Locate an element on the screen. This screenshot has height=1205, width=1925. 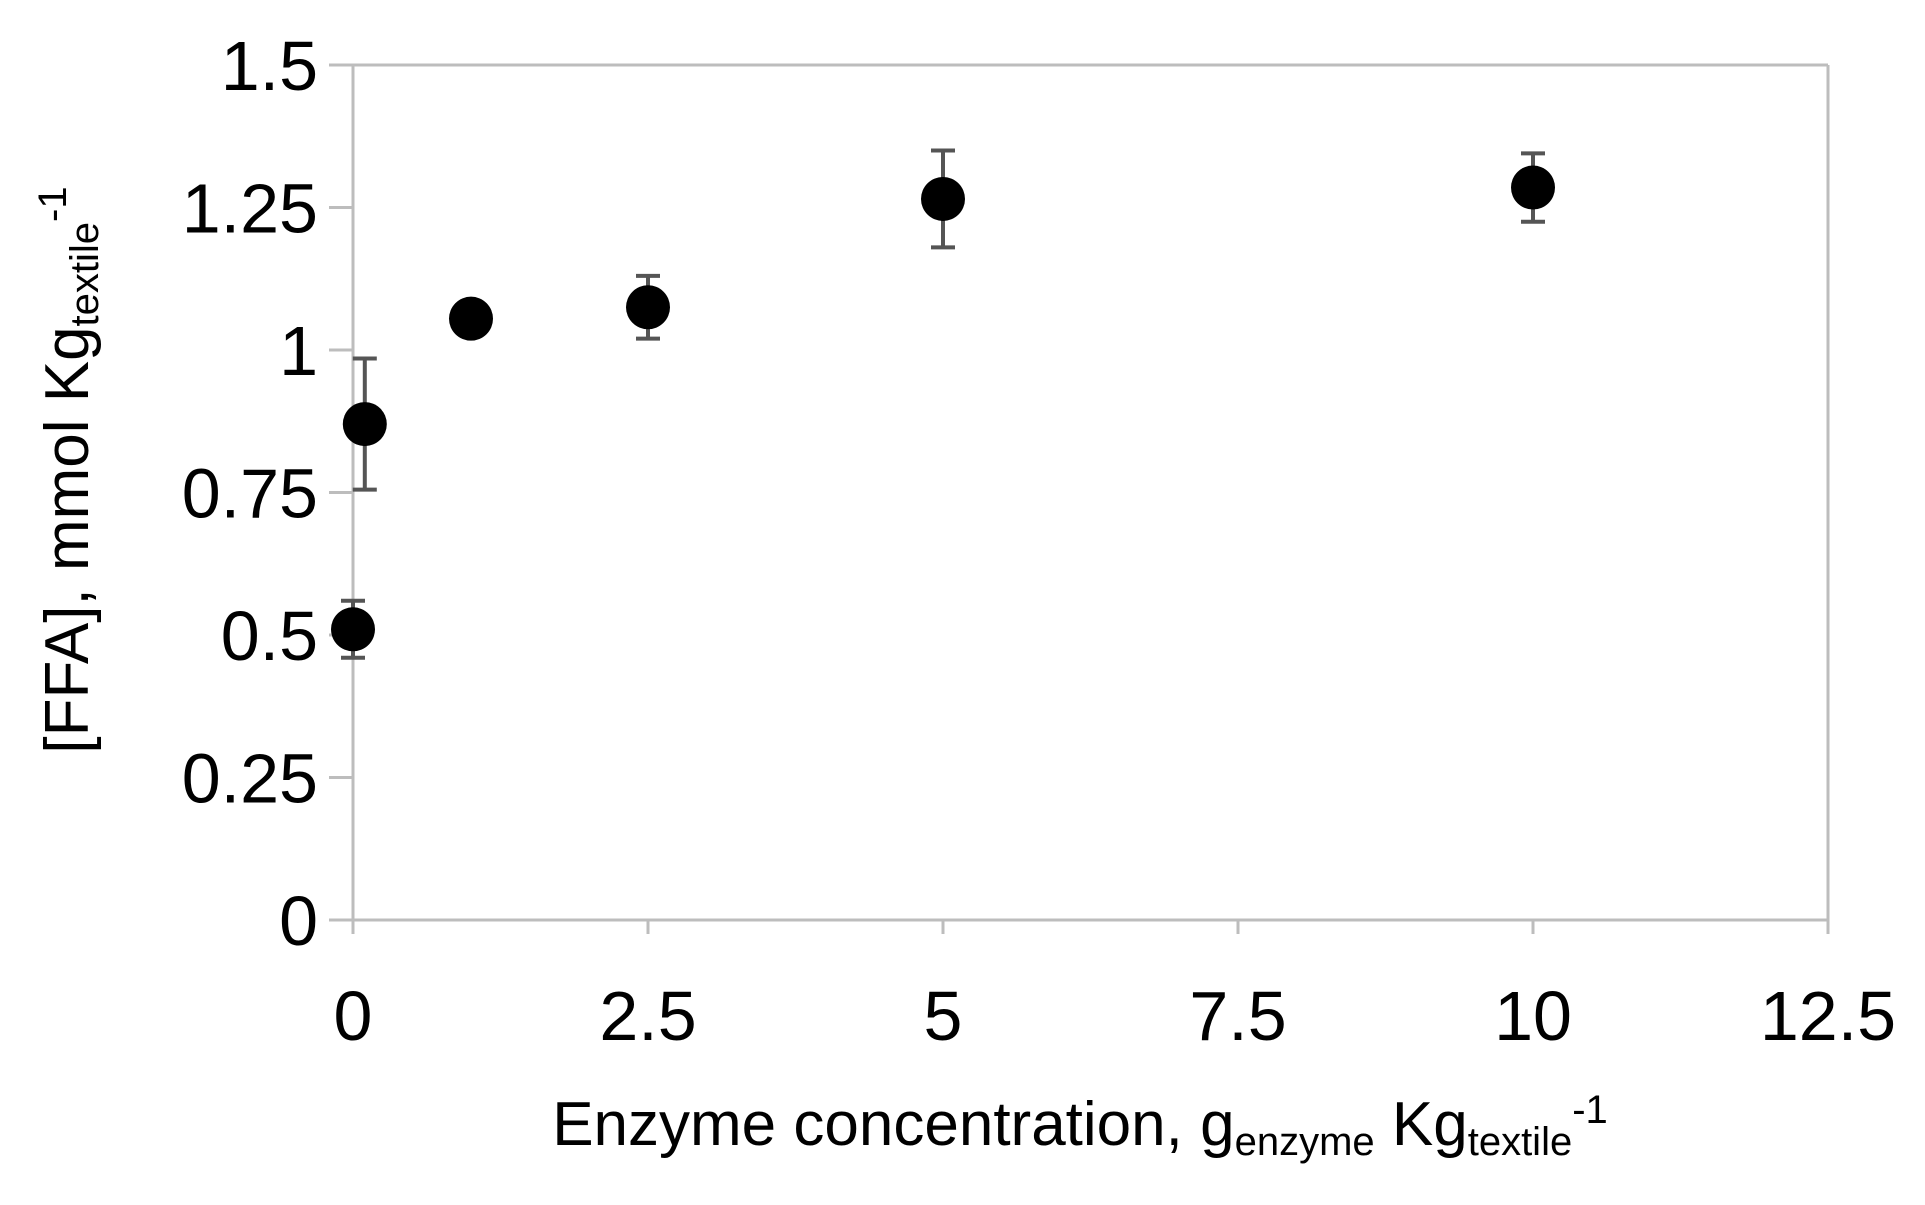
y-tick-label: 1.25 is located at coordinates (250, 209).